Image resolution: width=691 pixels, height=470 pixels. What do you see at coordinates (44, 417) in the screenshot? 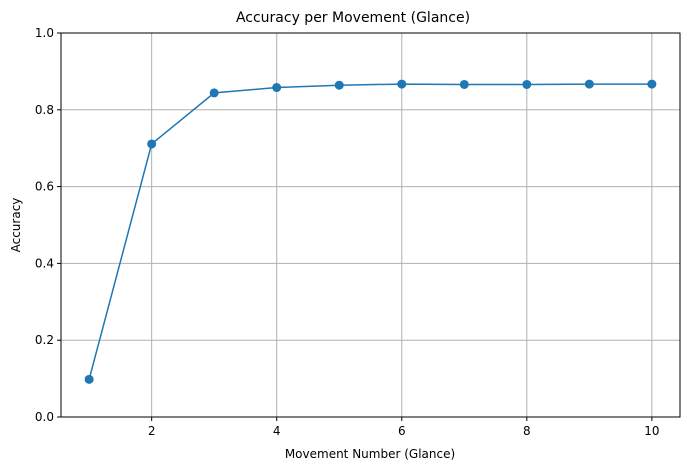
I see `y-tick-label: 0.0` at bounding box center [44, 417].